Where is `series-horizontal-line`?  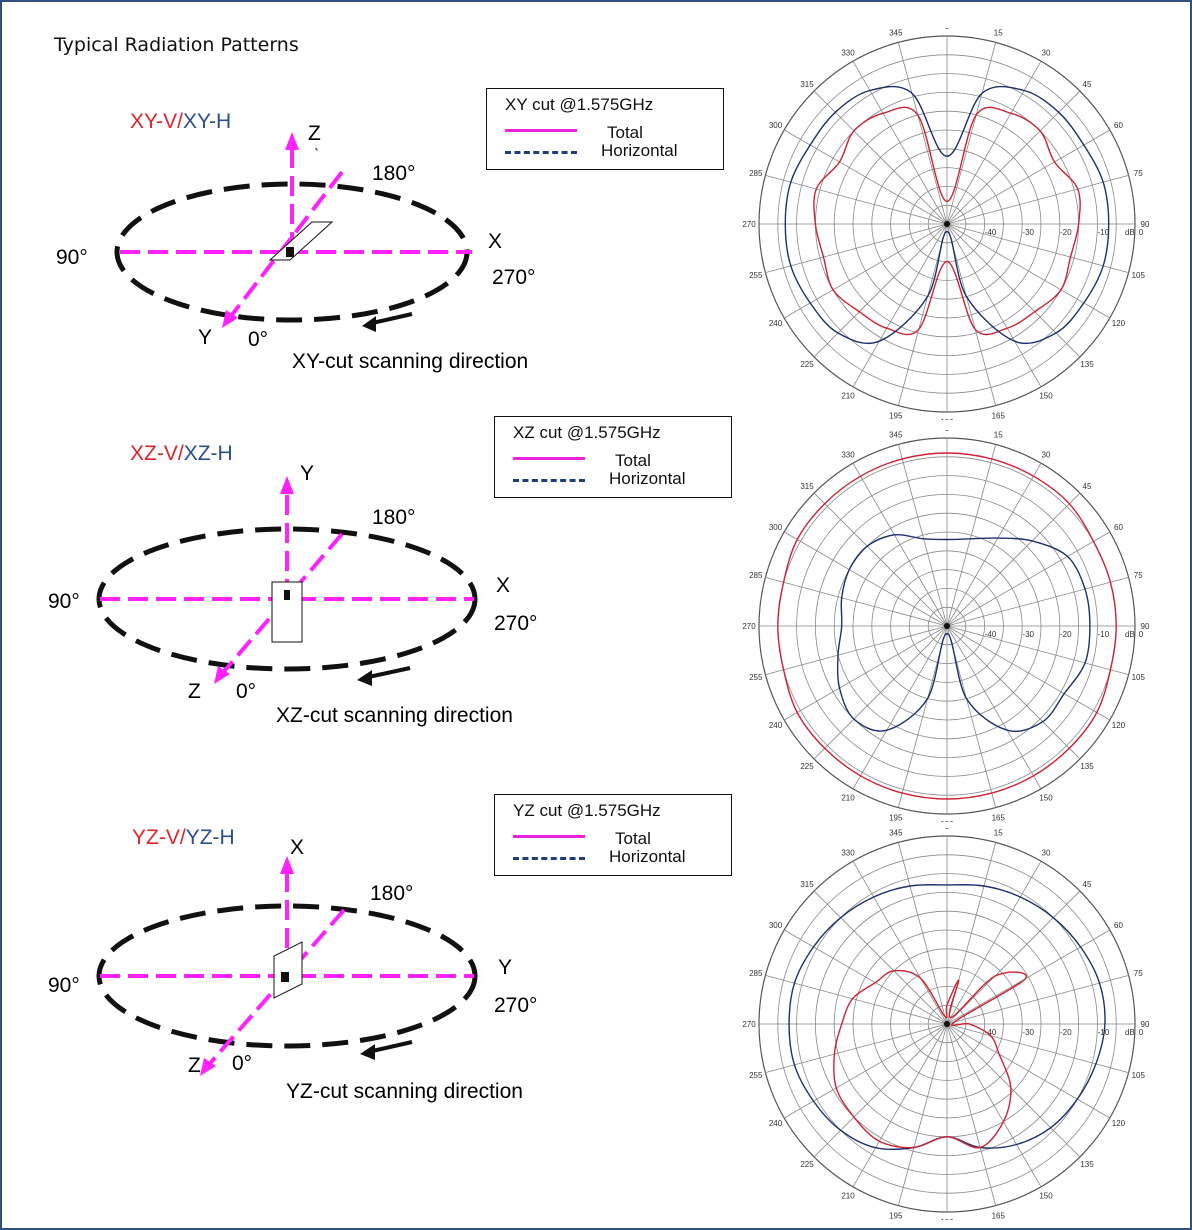
series-horizontal-line is located at coordinates (963, 633).